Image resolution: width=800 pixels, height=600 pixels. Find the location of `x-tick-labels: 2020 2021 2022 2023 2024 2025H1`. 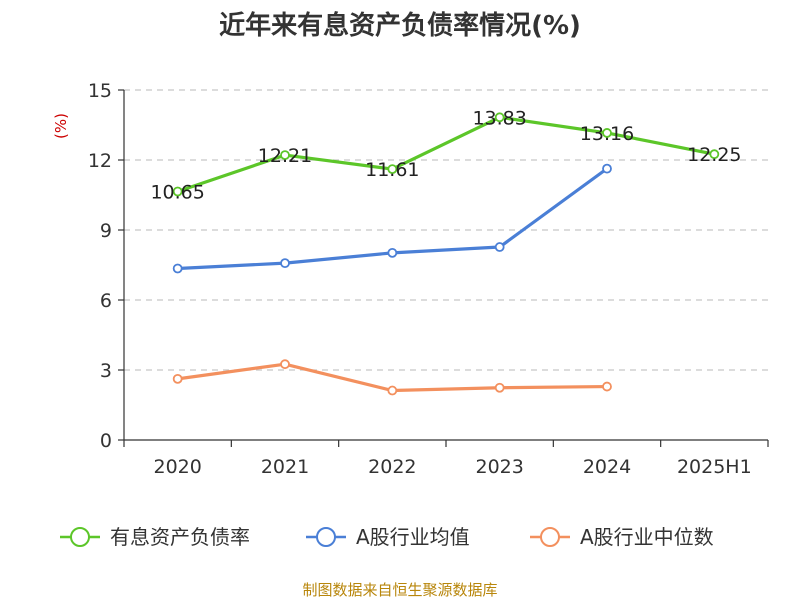

x-tick-labels: 2020 2021 2022 2023 2024 2025H1 is located at coordinates (452, 467).